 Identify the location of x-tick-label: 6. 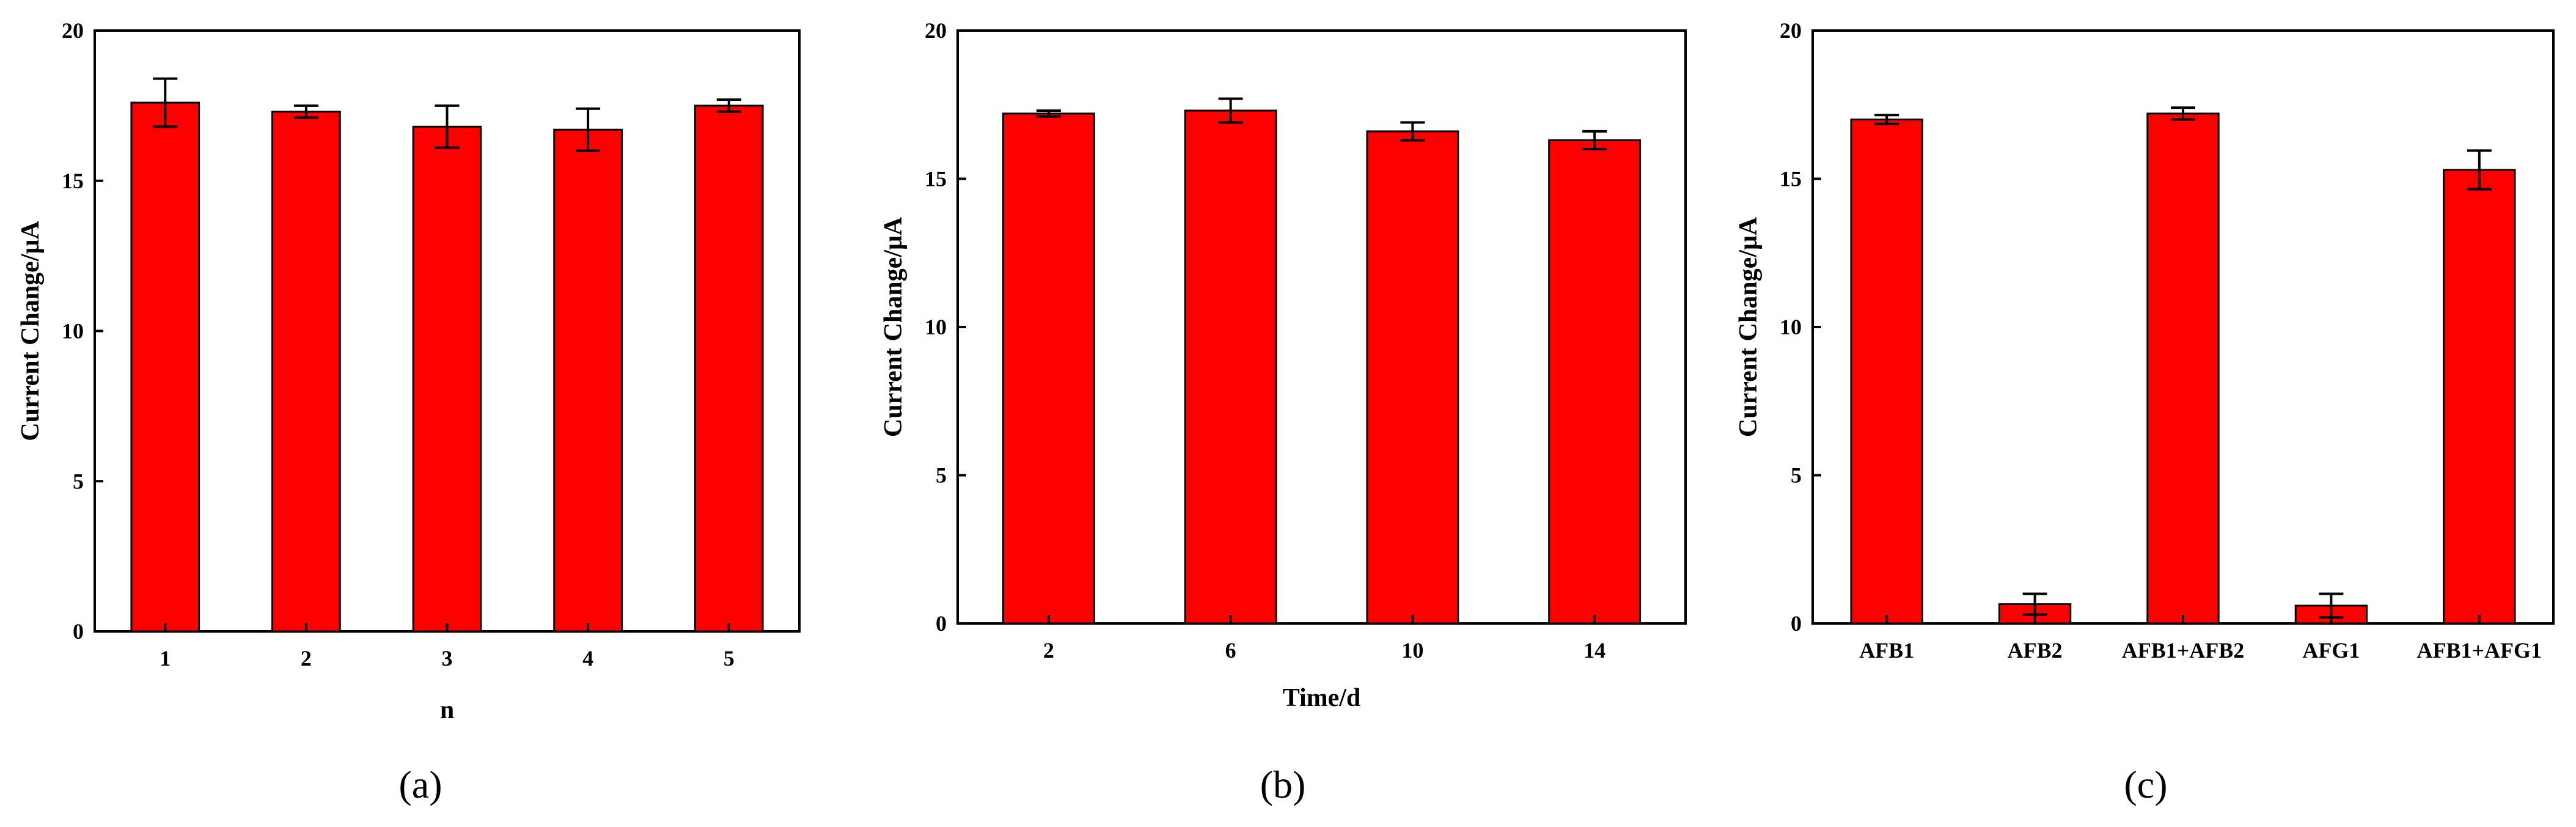
(1230, 650).